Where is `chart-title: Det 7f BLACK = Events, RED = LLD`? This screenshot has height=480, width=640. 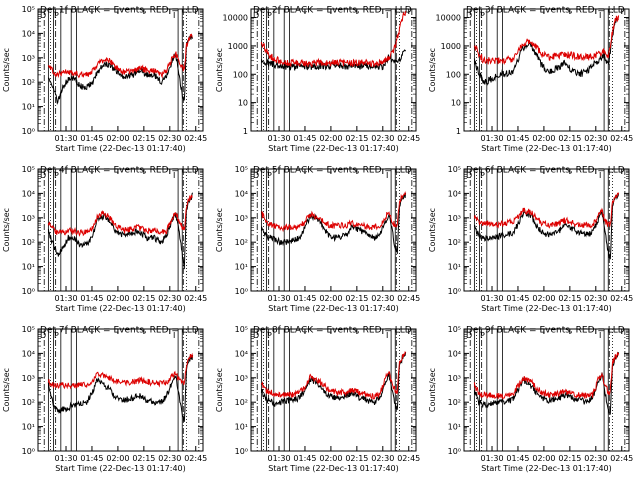
chart-title: Det 7f BLACK = Events, RED = LLD is located at coordinates (119, 331).